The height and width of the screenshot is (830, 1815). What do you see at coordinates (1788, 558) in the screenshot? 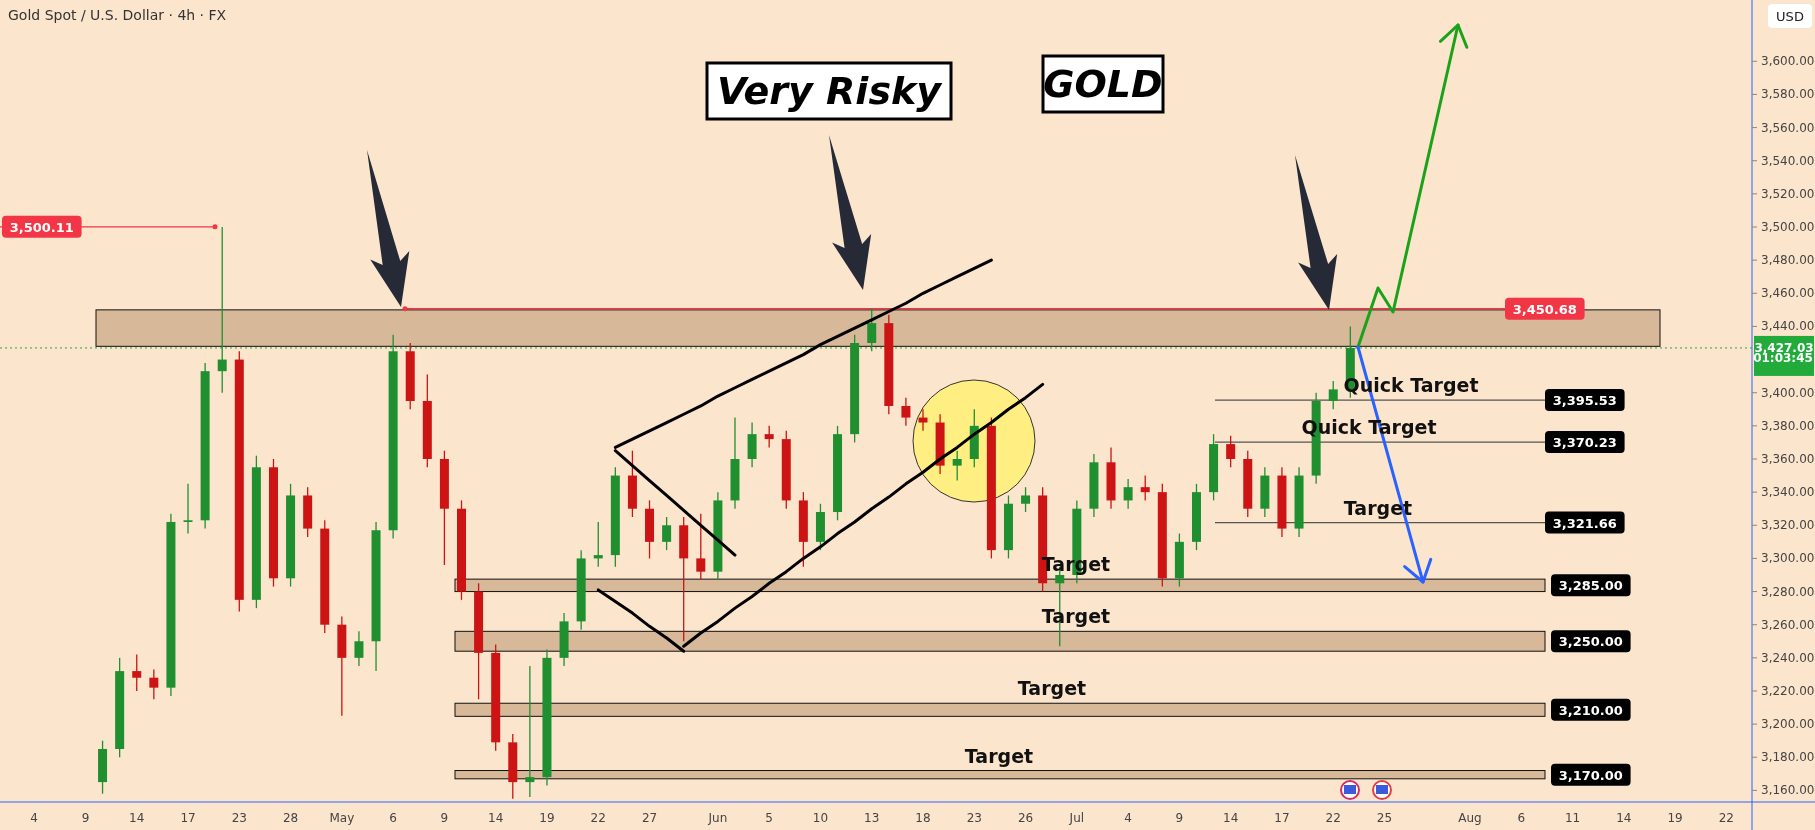
I see `y-tick-label: 3,300.00` at bounding box center [1788, 558].